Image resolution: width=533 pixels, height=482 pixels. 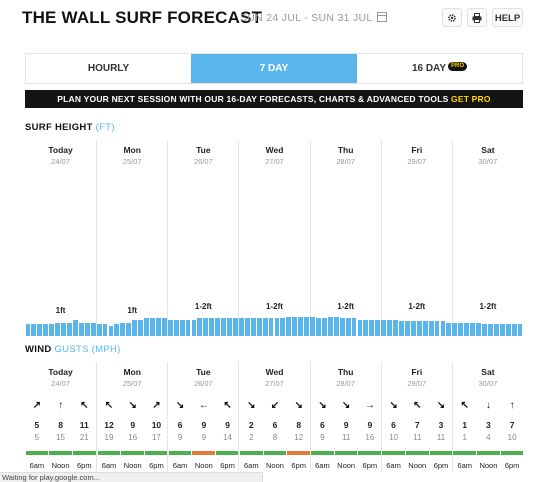 I want to click on day-date: 29/07, so click(x=417, y=161).